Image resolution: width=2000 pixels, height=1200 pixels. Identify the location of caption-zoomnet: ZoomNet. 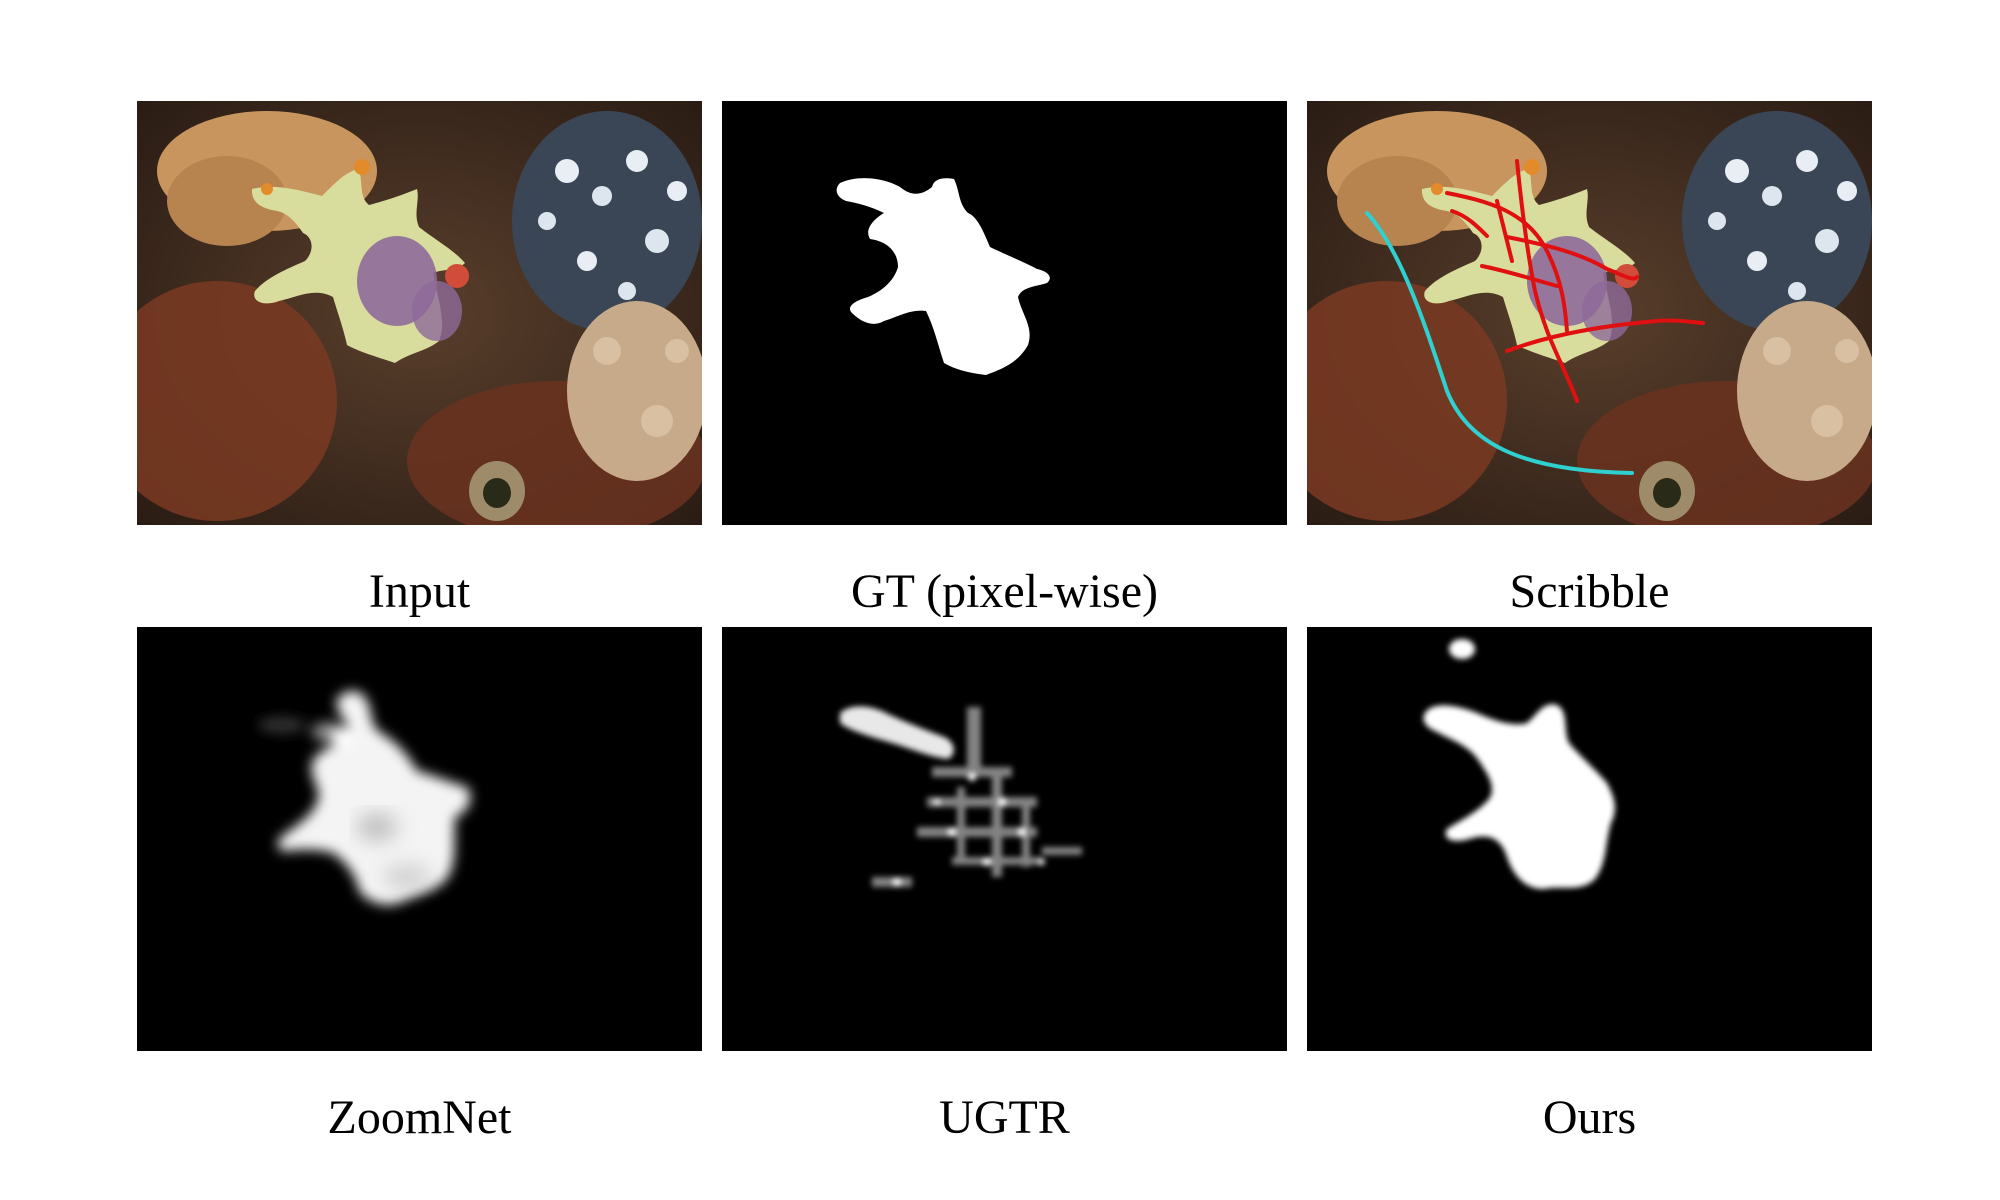
(419, 1117).